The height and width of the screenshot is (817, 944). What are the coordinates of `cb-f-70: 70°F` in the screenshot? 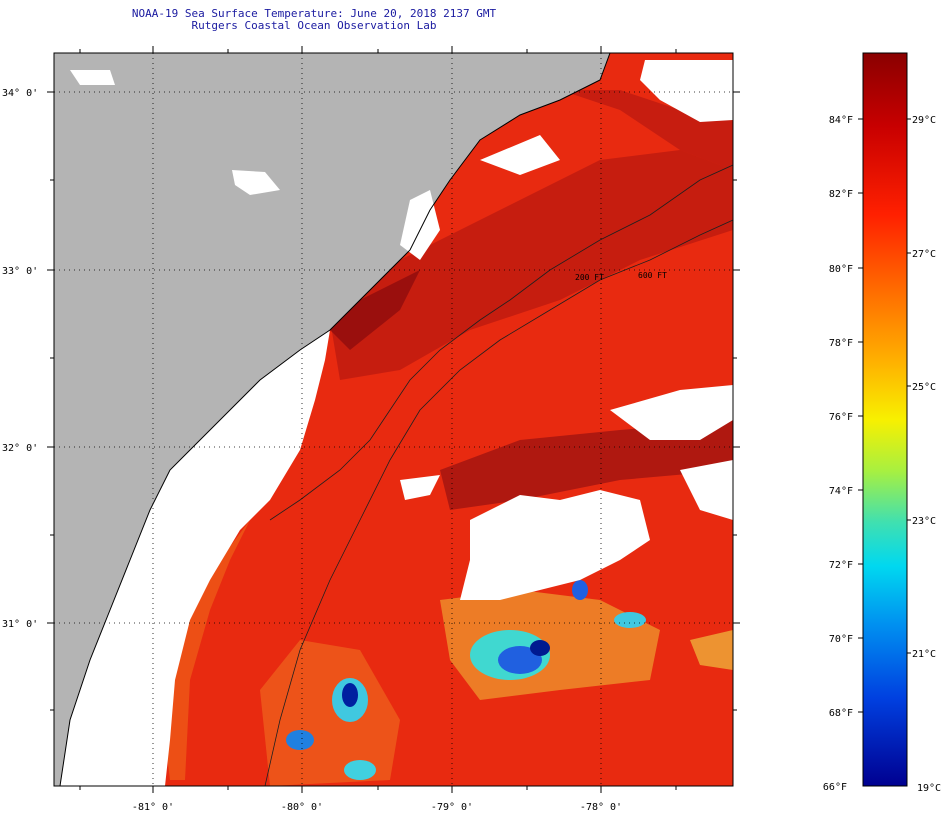 It's located at (841, 639).